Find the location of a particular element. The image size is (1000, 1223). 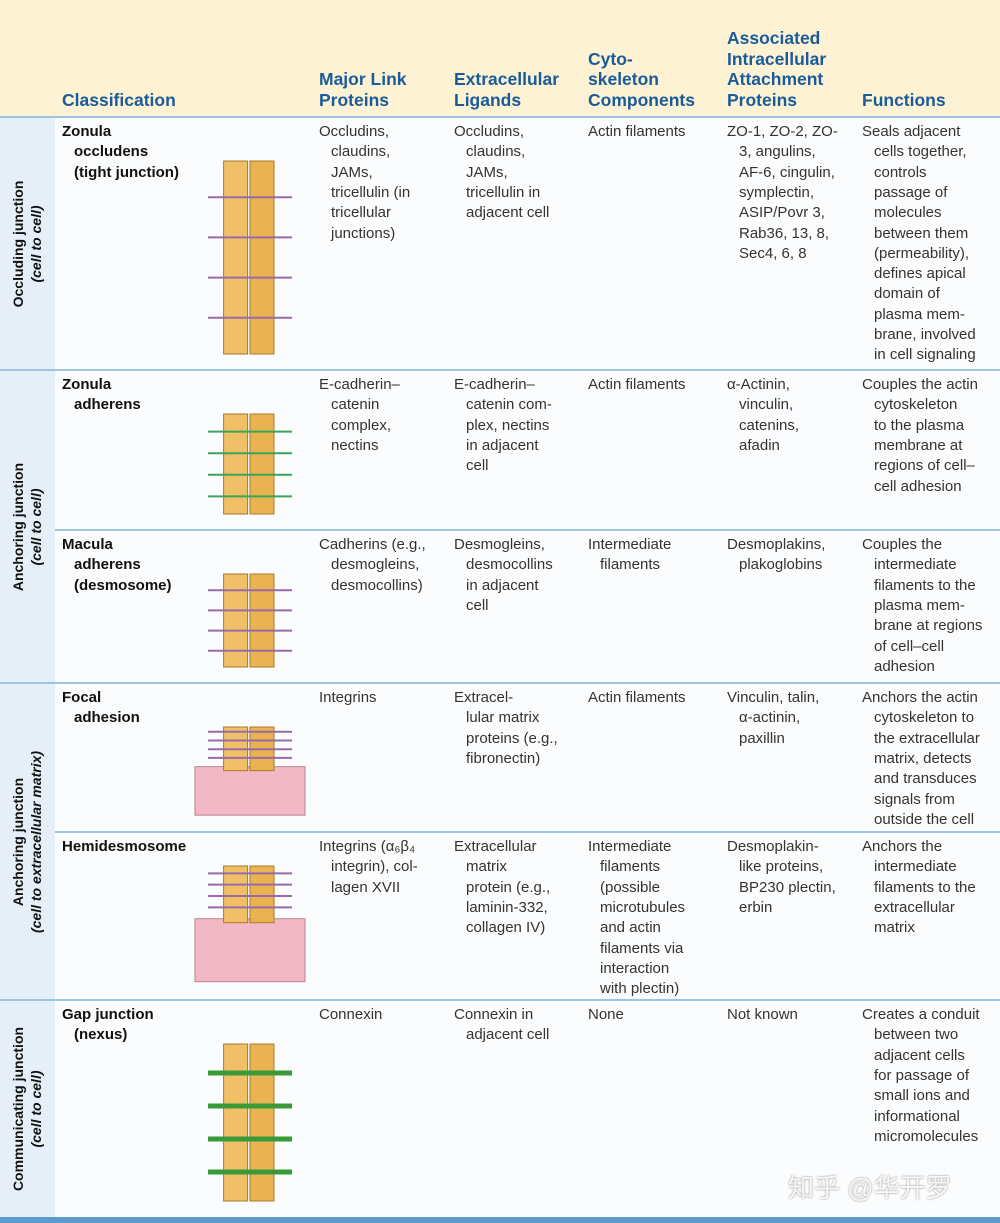

cell-line: Actin filaments is located at coordinates (637, 131).